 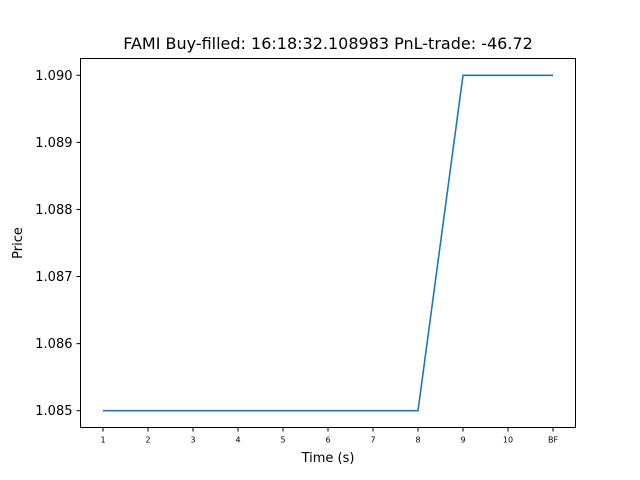 I want to click on x-tick-label: 6, so click(x=327, y=440).